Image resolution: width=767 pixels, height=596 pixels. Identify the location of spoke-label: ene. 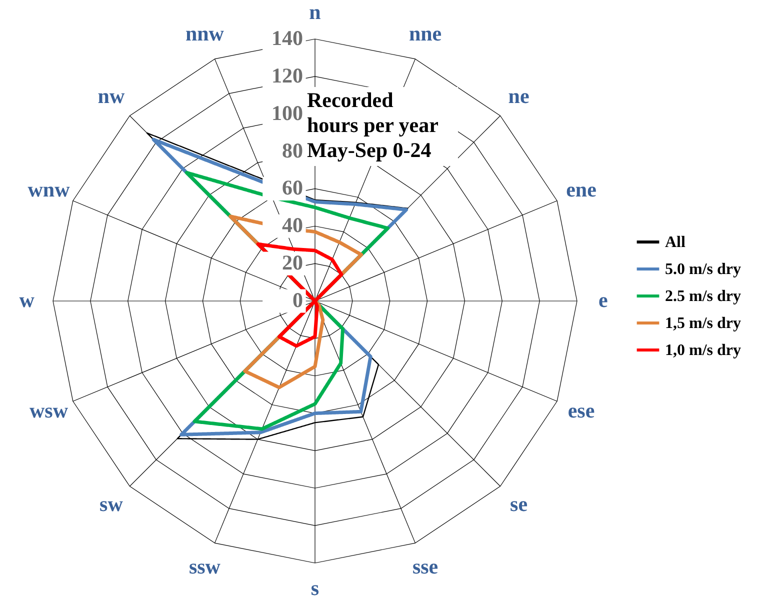
(581, 190).